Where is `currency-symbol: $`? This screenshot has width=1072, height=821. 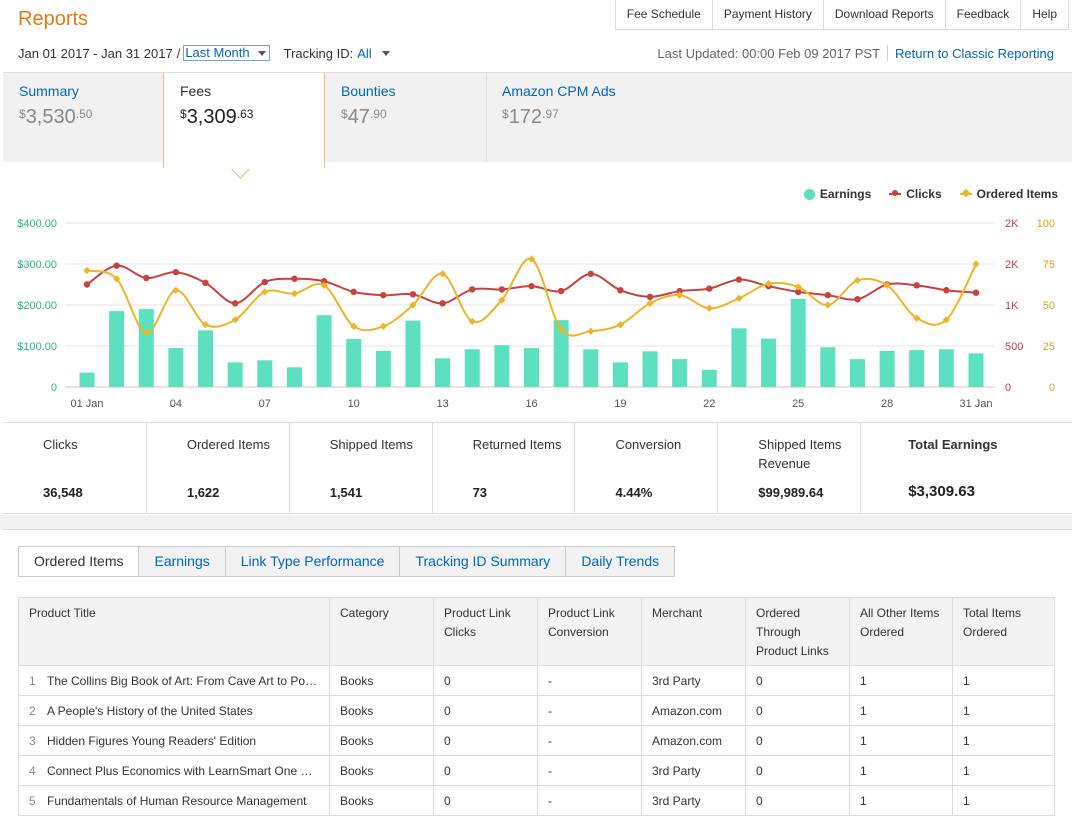 currency-symbol: $ is located at coordinates (344, 114).